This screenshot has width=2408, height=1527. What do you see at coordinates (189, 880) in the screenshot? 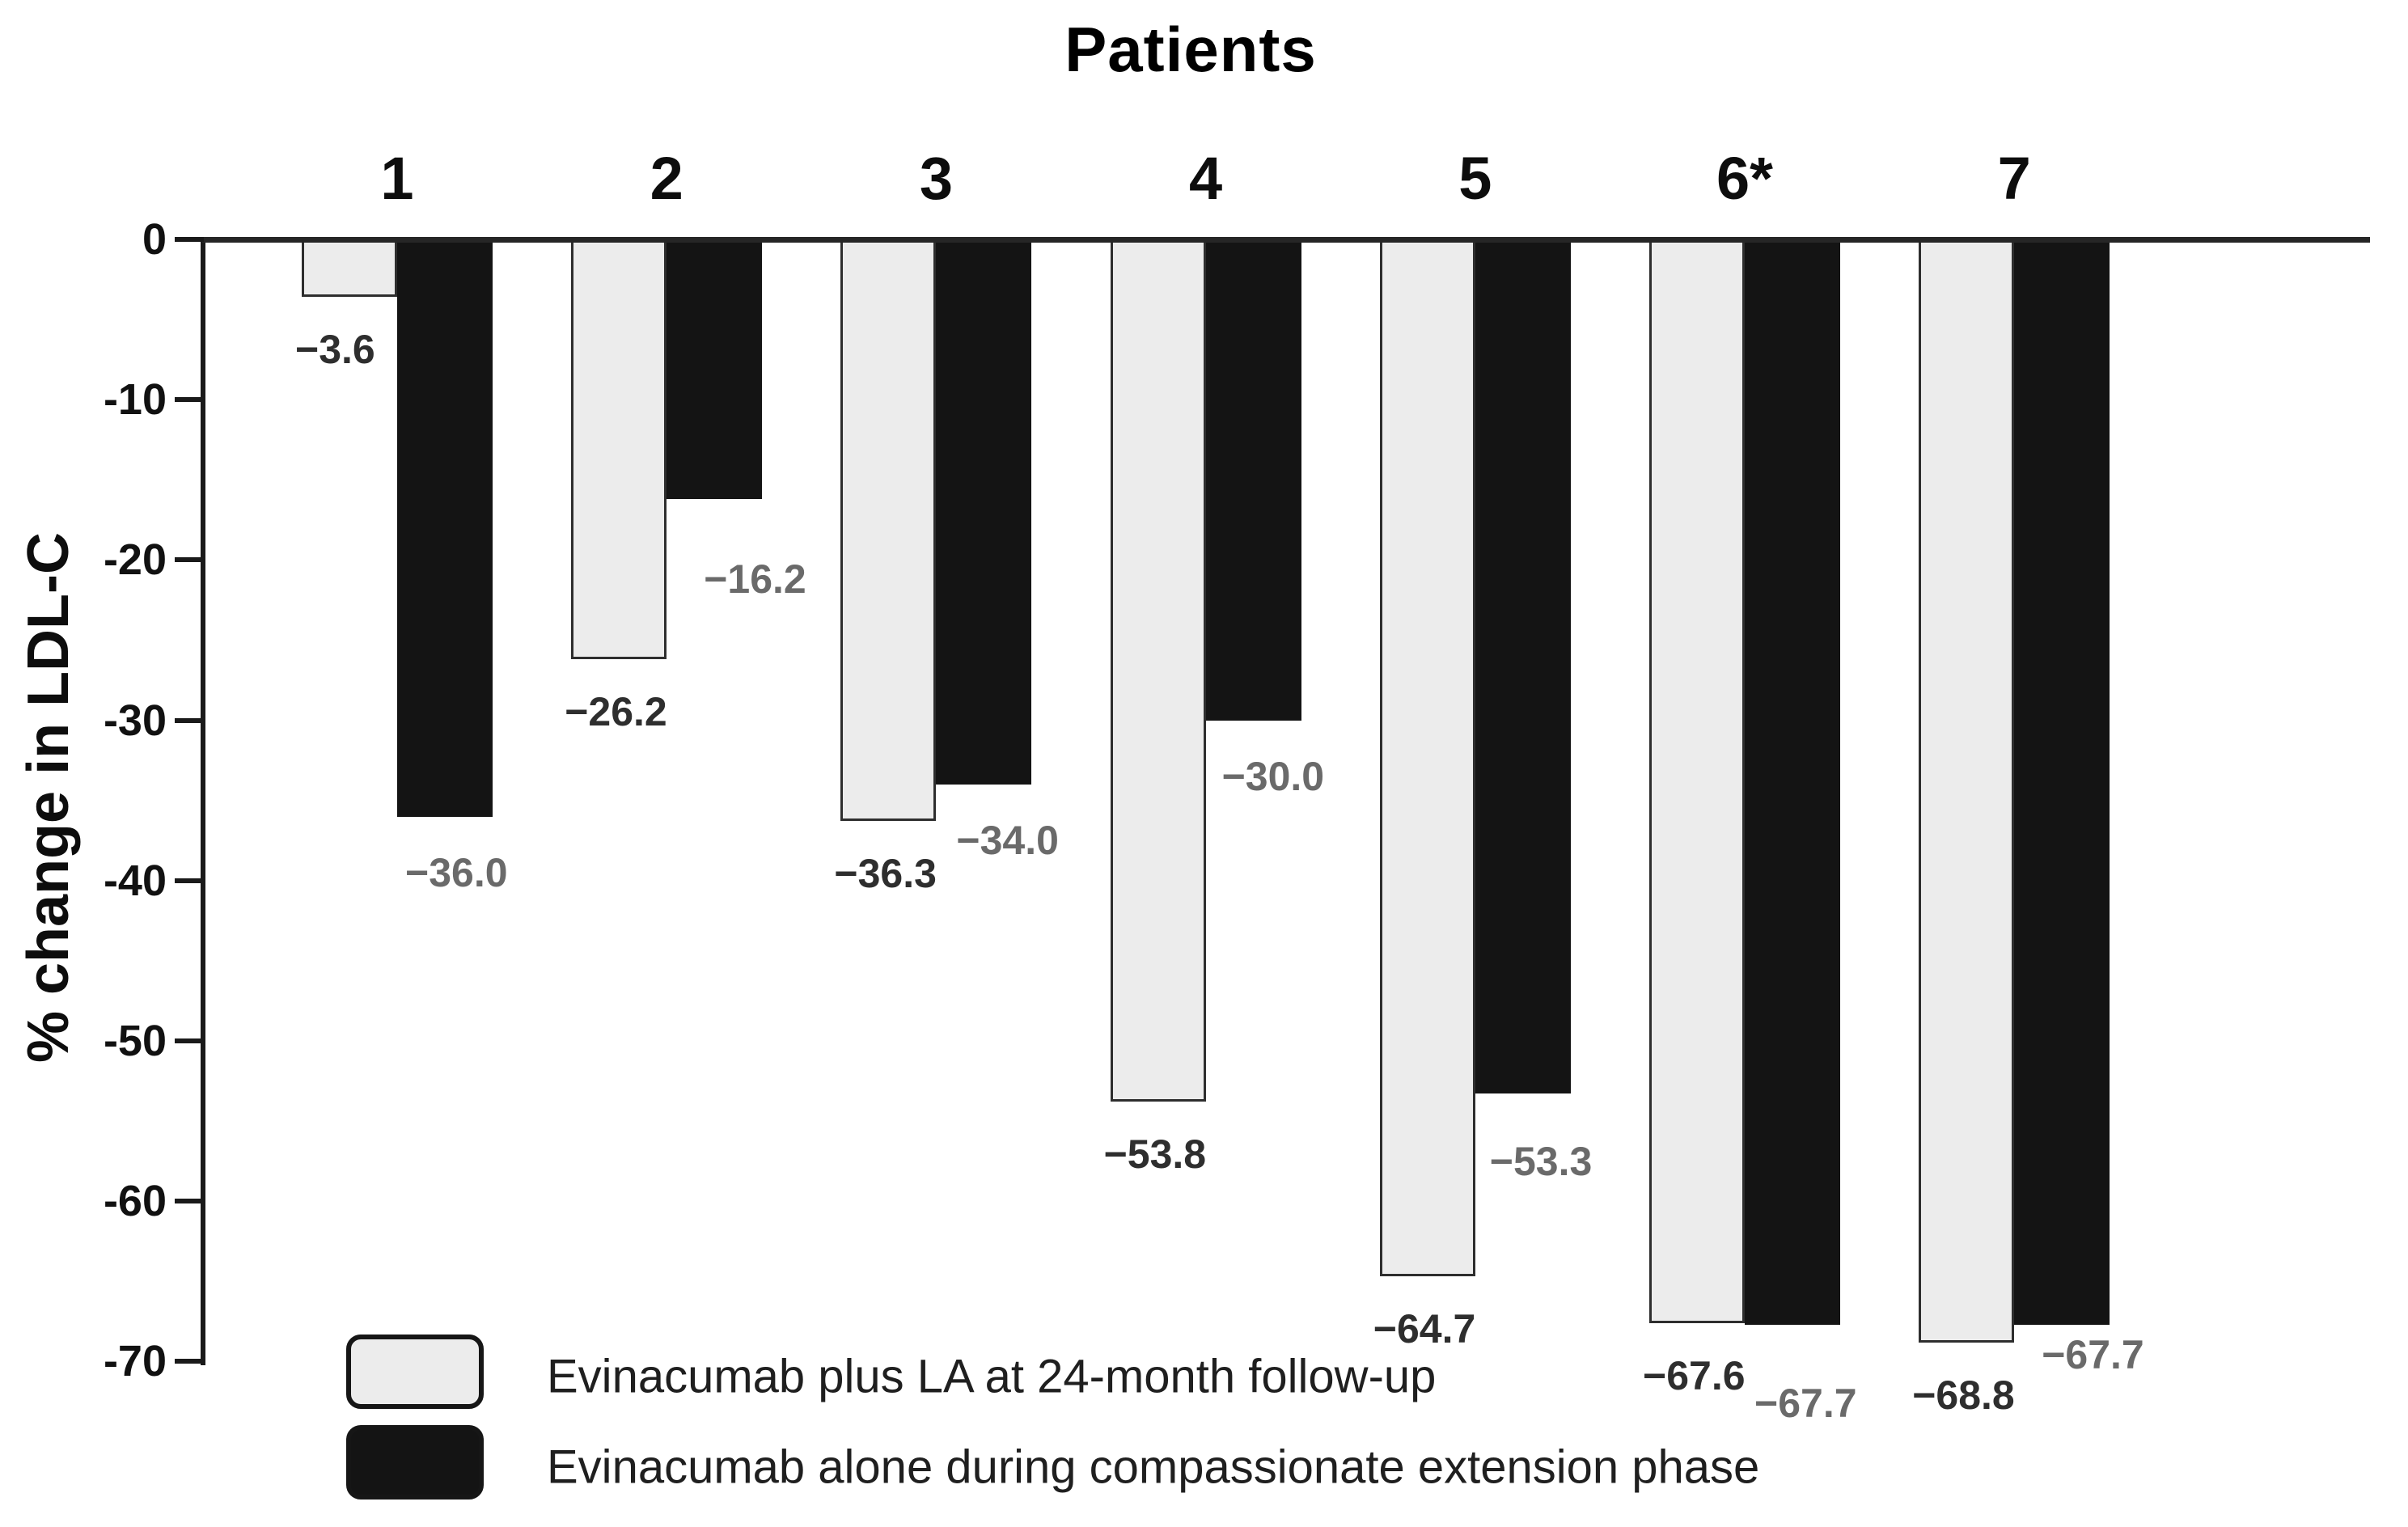
I see `y-axis-tick--40` at bounding box center [189, 880].